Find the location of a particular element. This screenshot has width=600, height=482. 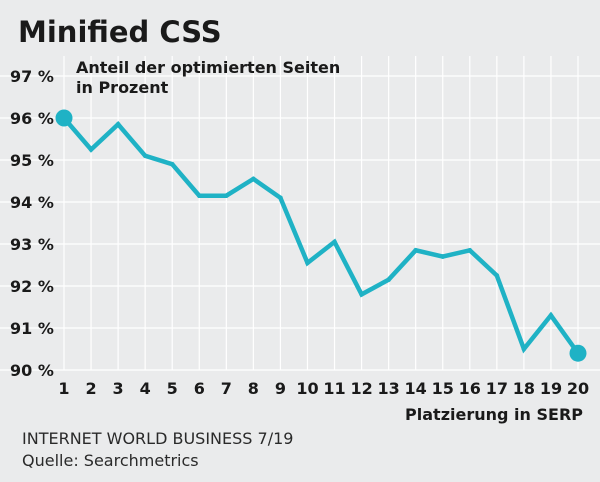

x-tick-label: 15 is located at coordinates (443, 388).